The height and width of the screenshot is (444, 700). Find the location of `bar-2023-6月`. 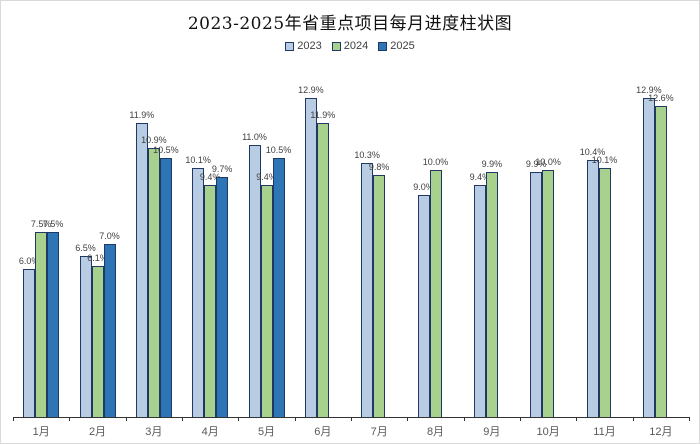

bar-2023-6月 is located at coordinates (310, 257).